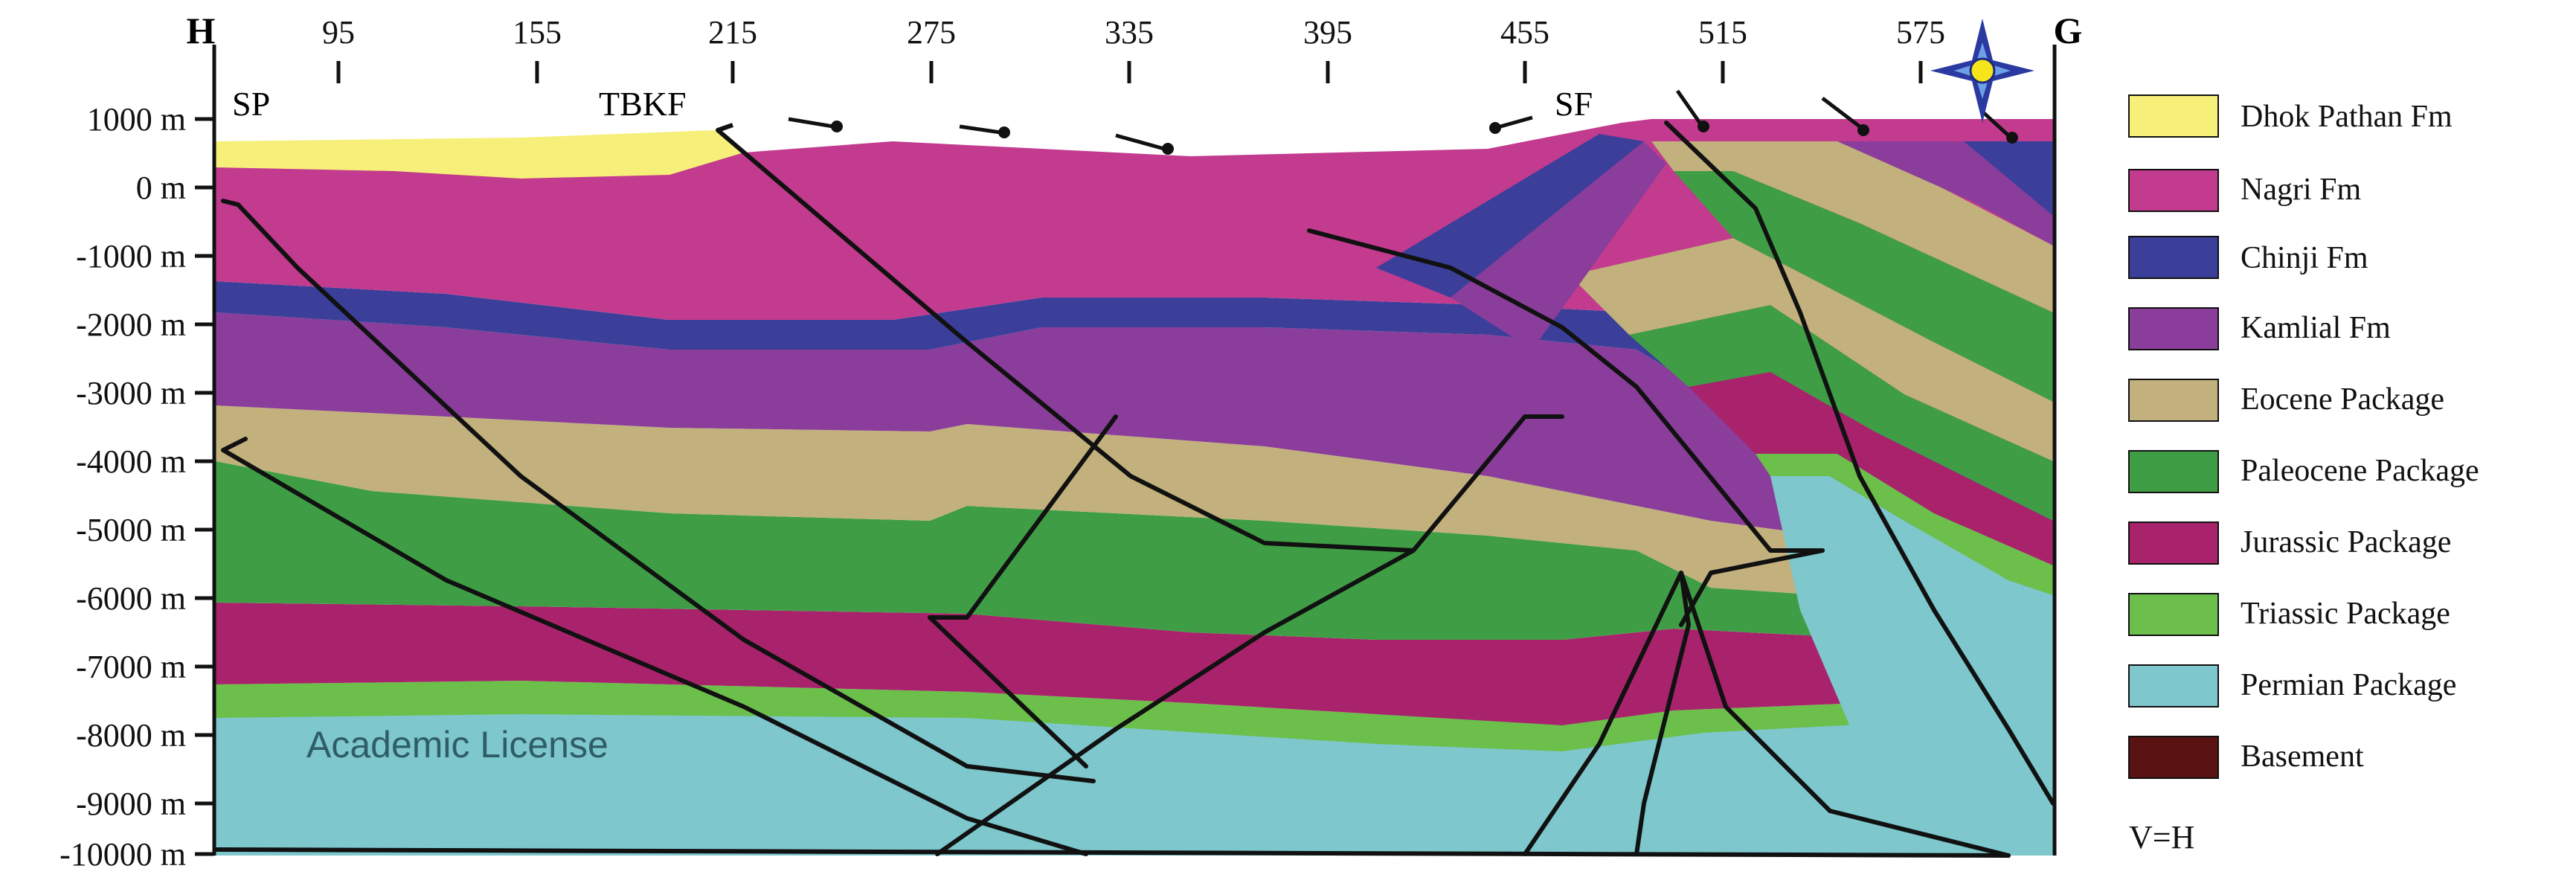 The image size is (2576, 889). Describe the element at coordinates (1524, 32) in the screenshot. I see `x-tick-label: 455` at that location.